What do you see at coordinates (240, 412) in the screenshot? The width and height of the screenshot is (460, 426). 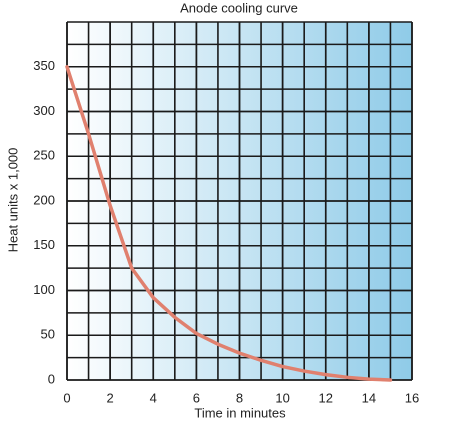 I see `x-axis-label: Time in minutes` at bounding box center [240, 412].